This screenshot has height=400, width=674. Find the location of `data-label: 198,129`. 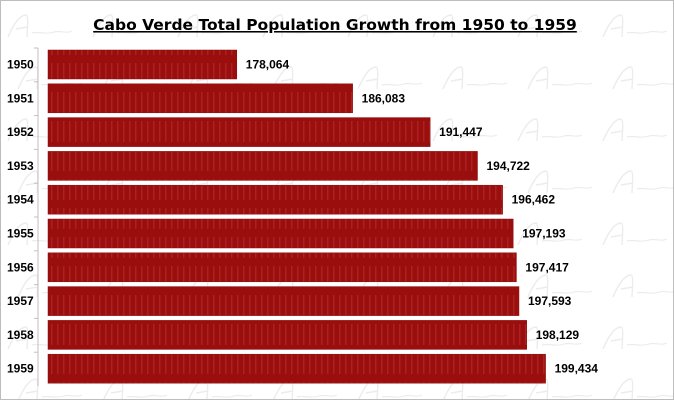

data-label: 198,129 is located at coordinates (558, 335).